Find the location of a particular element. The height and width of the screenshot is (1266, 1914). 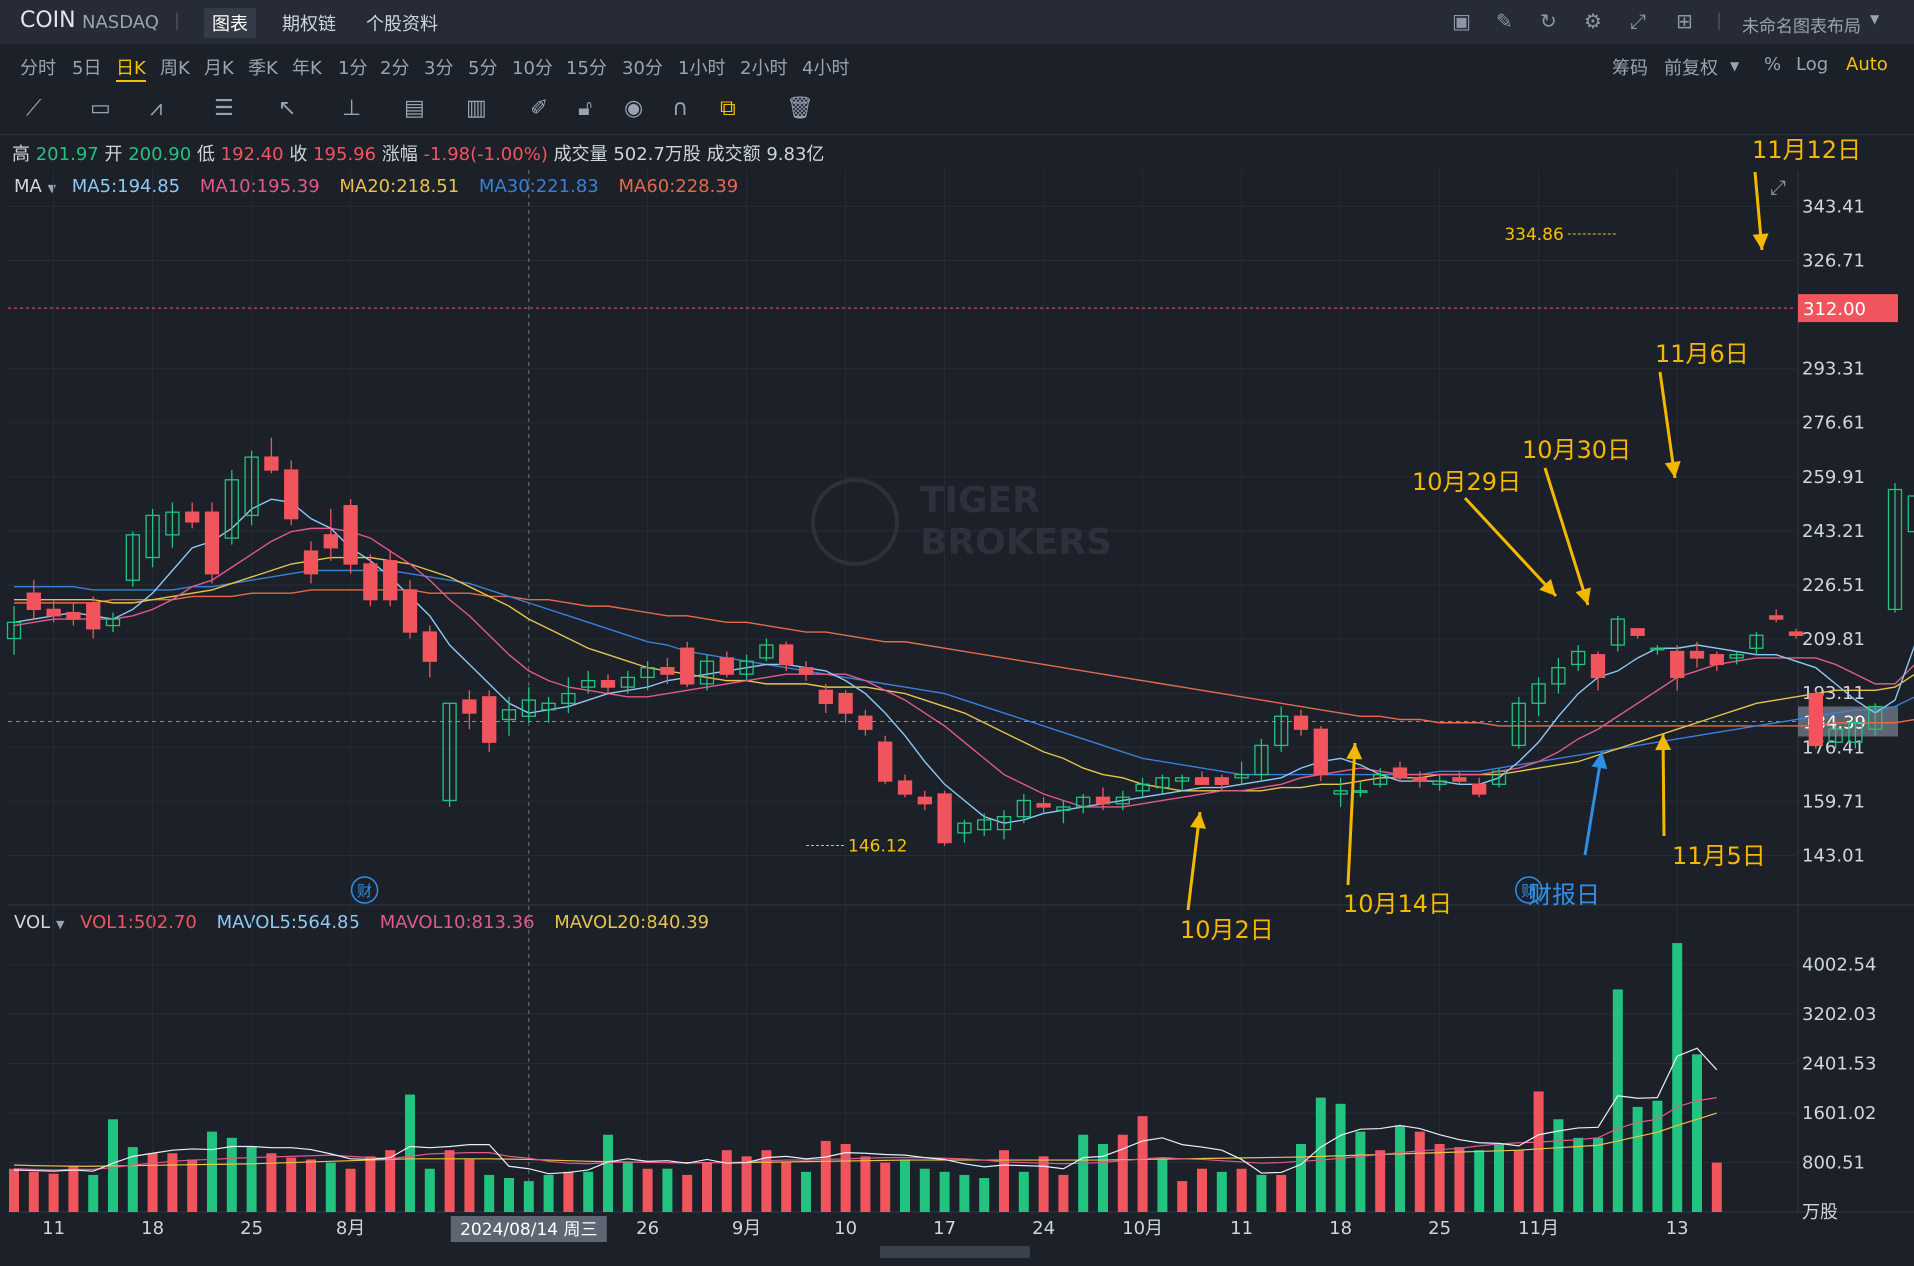

period-15m: 15分 is located at coordinates (586, 68).